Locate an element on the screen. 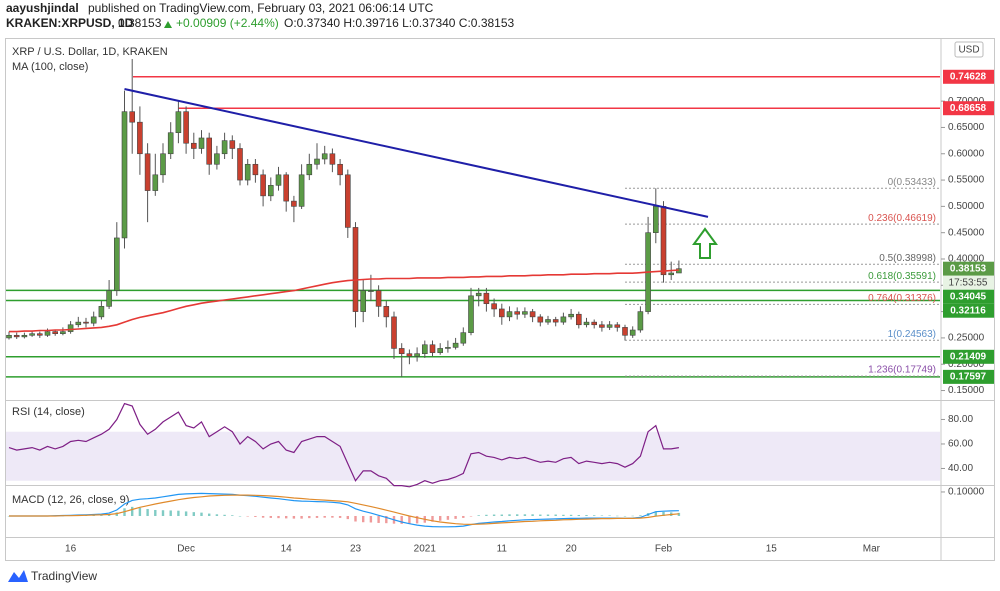 The height and width of the screenshot is (591, 1000). price-tag-label: 0.34045 is located at coordinates (968, 296).